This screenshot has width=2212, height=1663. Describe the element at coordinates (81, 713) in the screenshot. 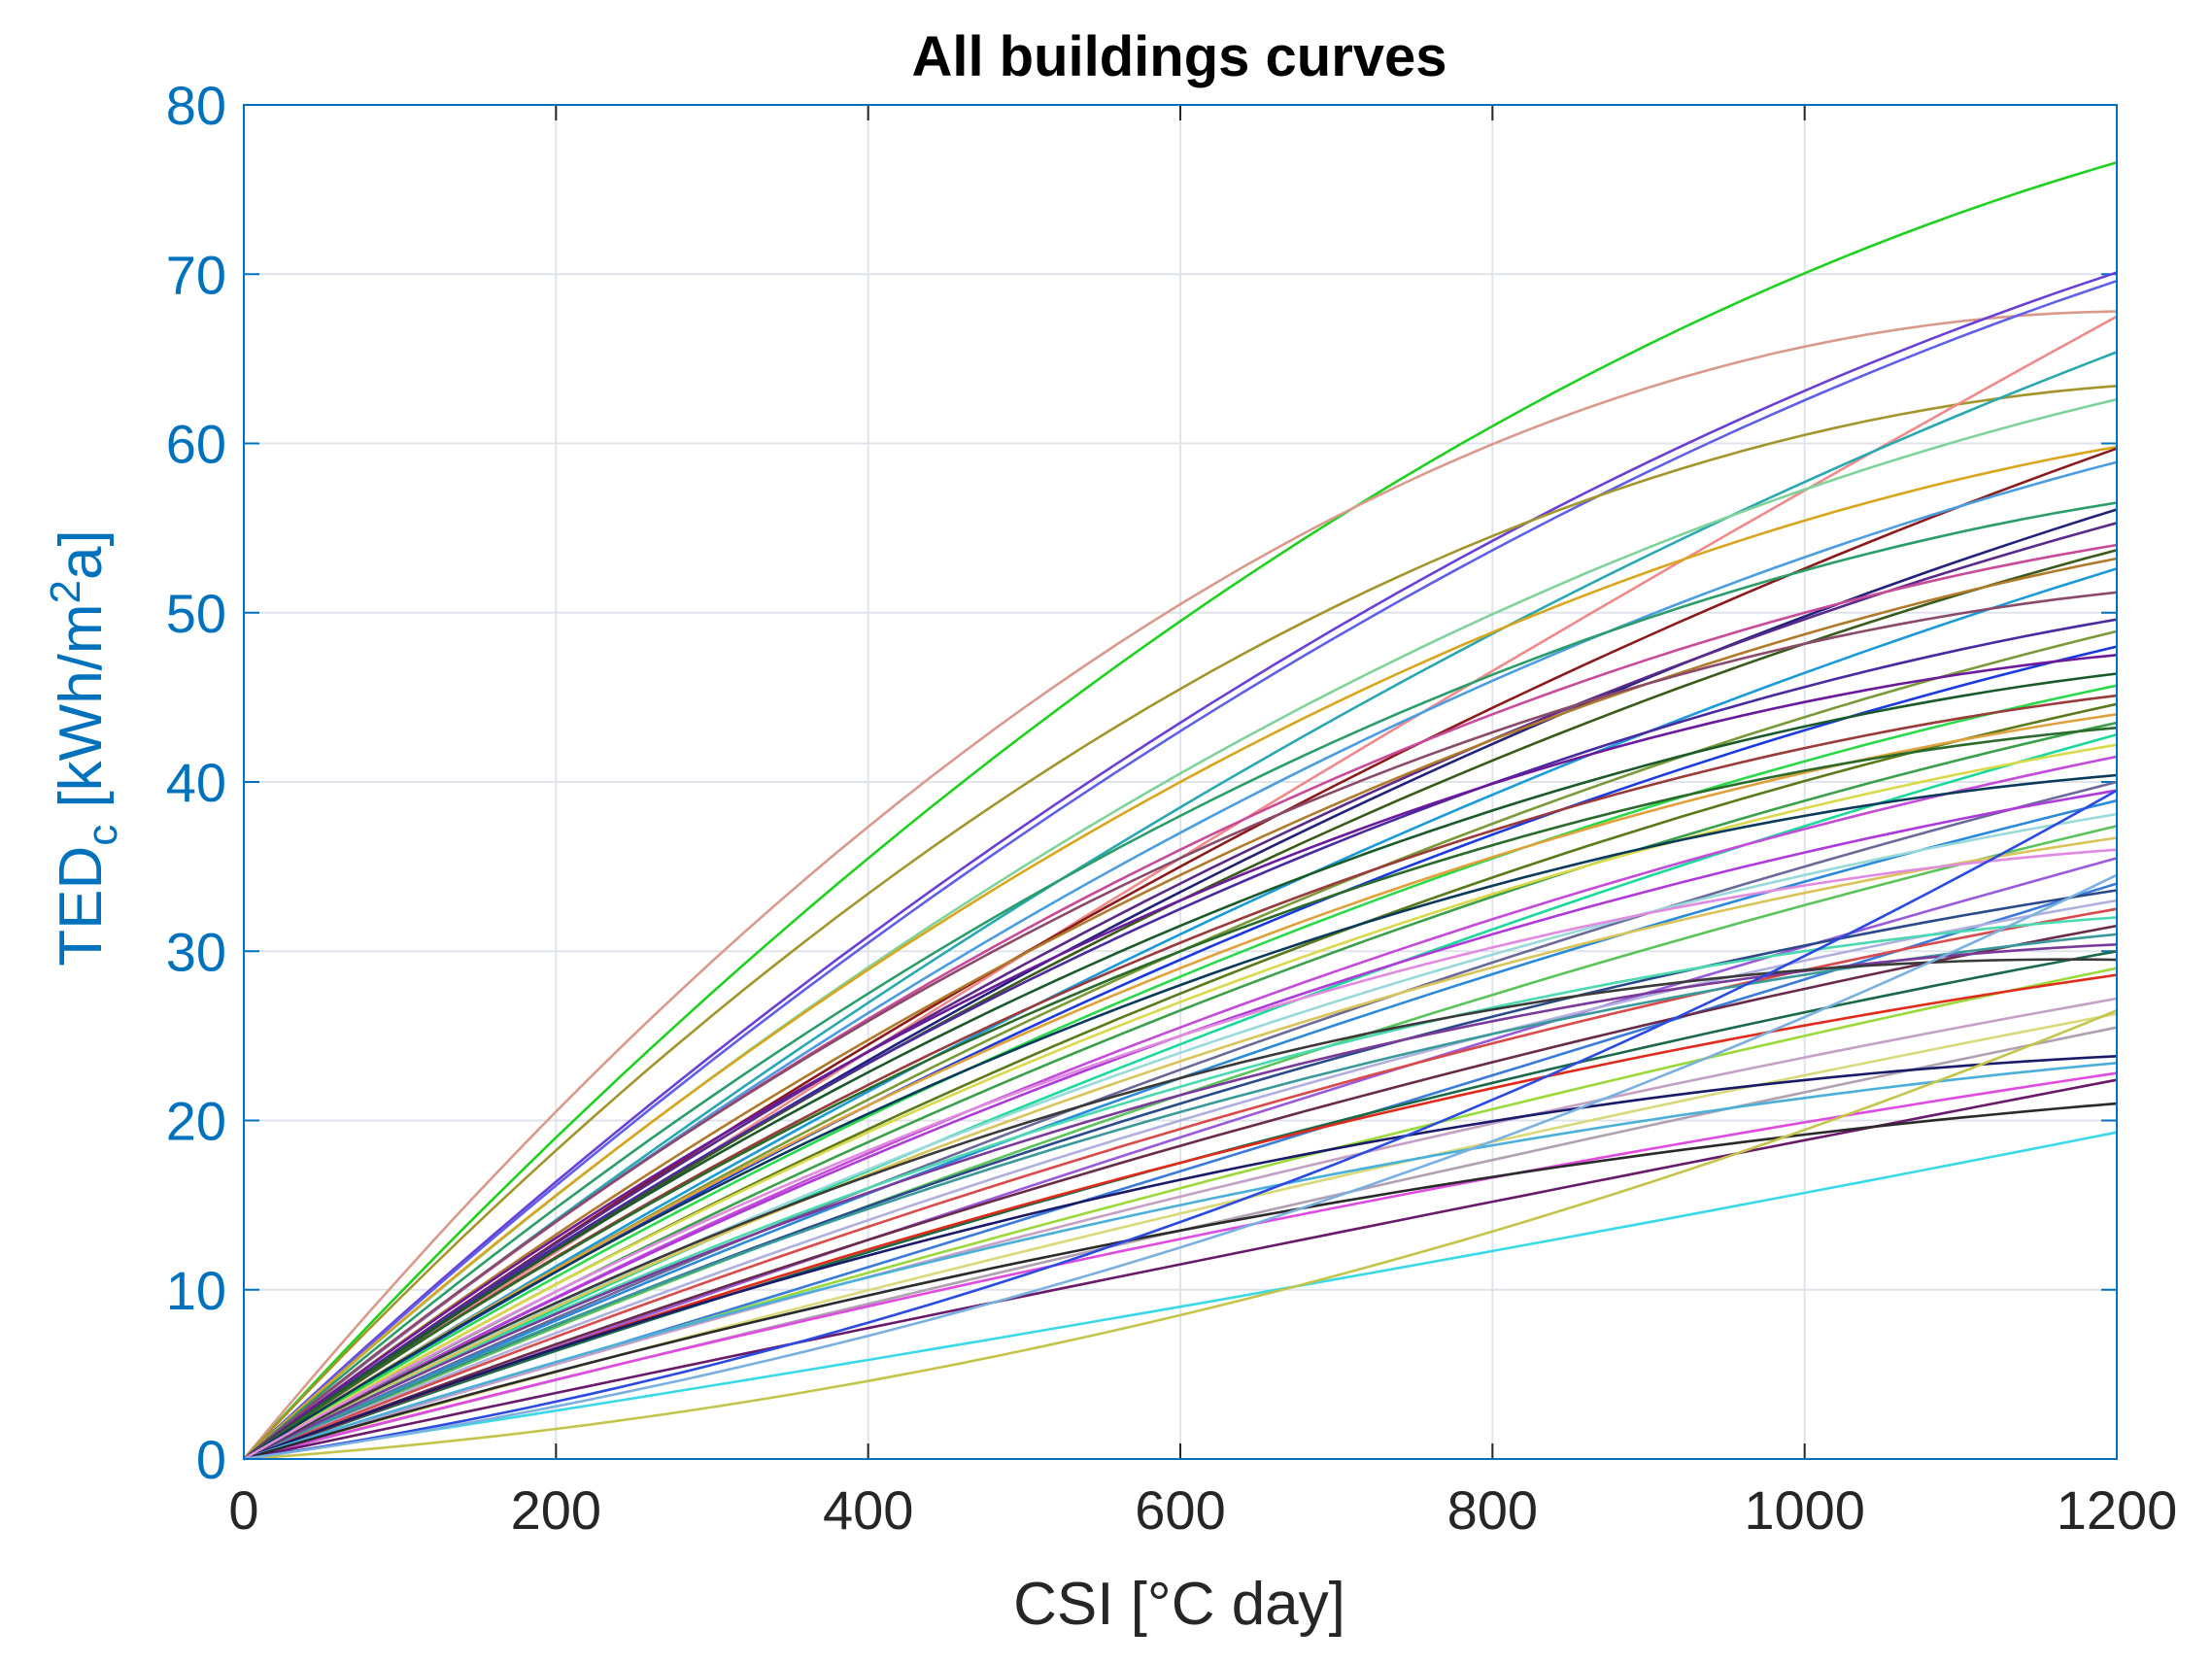

I see `y-axis-label-unit-pre: [kWh/m` at that location.